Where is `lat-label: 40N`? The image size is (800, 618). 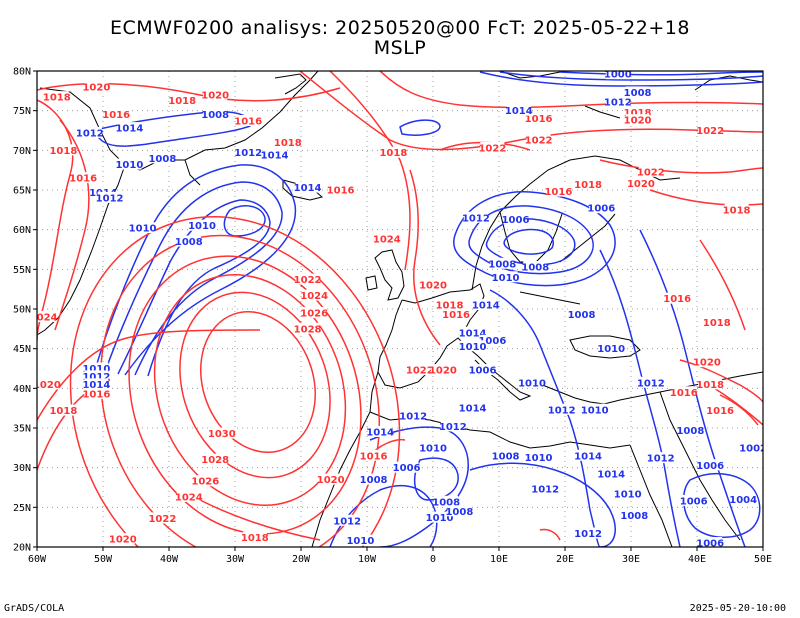
lat-label: 40N is located at coordinates (22, 389).